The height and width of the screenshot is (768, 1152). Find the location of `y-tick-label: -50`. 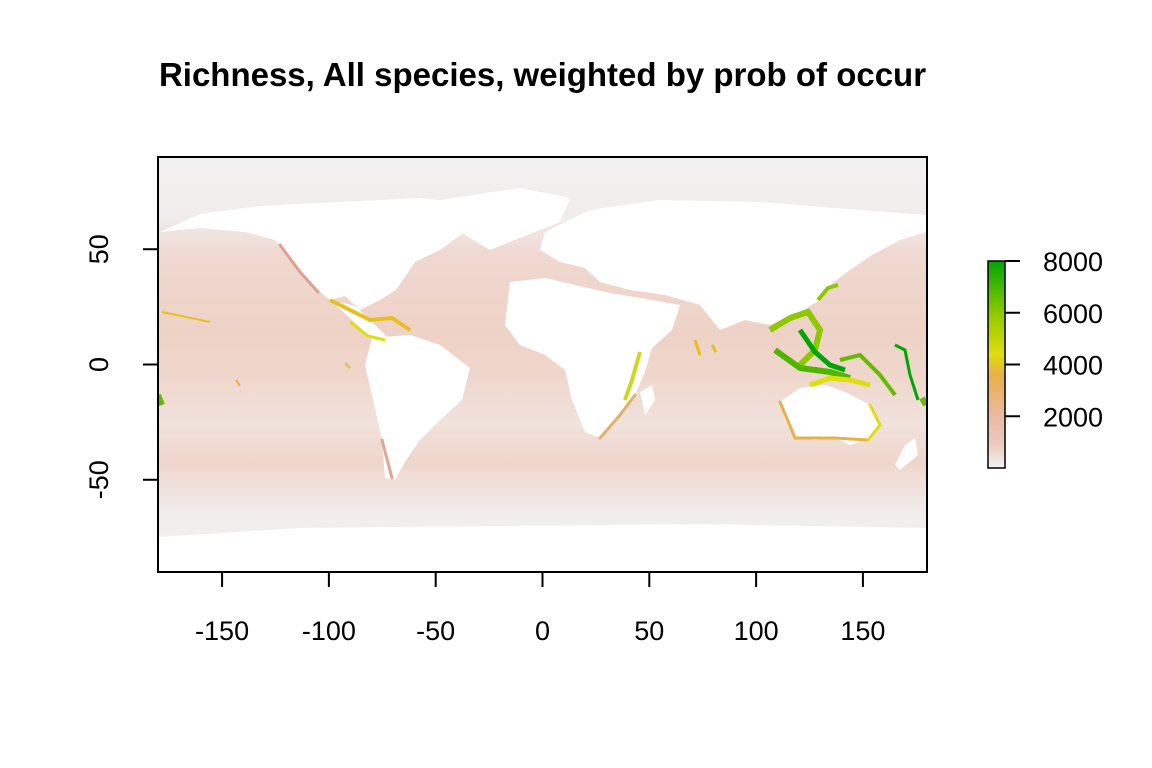

y-tick-label: -50 is located at coordinates (99, 479).